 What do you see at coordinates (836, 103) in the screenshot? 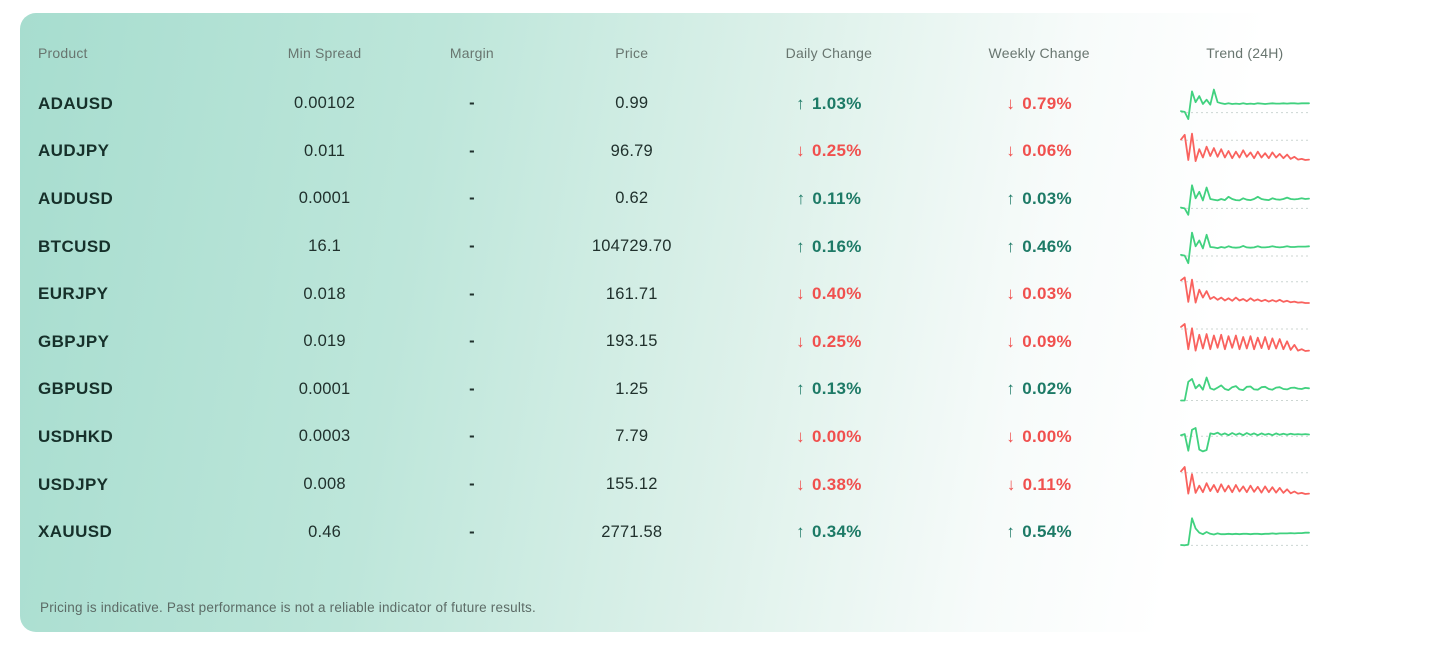
I see `daily-change-cell-value: 1.03%` at bounding box center [836, 103].